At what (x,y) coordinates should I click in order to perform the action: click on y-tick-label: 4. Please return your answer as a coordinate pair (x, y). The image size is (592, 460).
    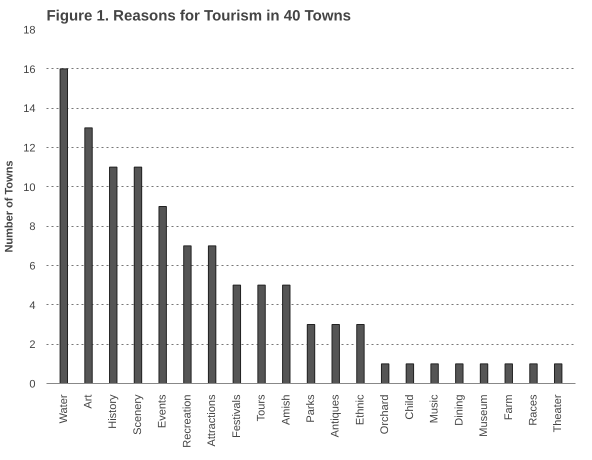
    Looking at the image, I should click on (32, 306).